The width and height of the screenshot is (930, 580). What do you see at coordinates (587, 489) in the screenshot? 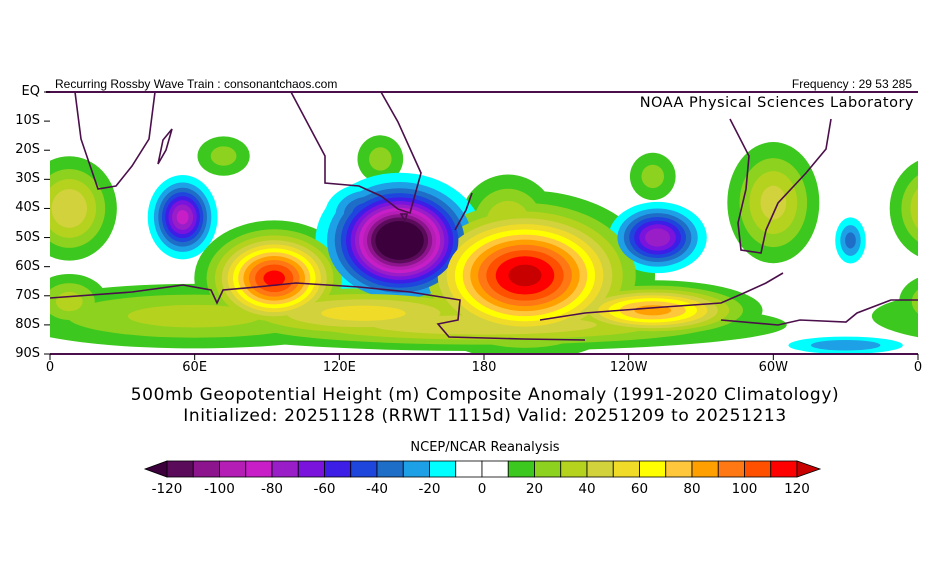
I see `colorbar-label: 40` at bounding box center [587, 489].